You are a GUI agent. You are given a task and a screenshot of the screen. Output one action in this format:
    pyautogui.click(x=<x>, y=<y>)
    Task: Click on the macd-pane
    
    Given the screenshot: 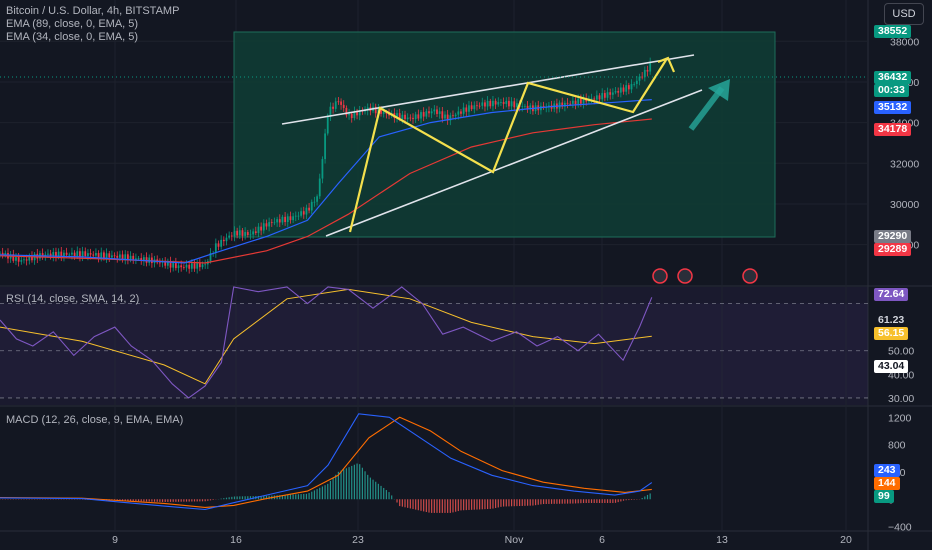 What is the action you would take?
    pyautogui.click(x=326, y=463)
    